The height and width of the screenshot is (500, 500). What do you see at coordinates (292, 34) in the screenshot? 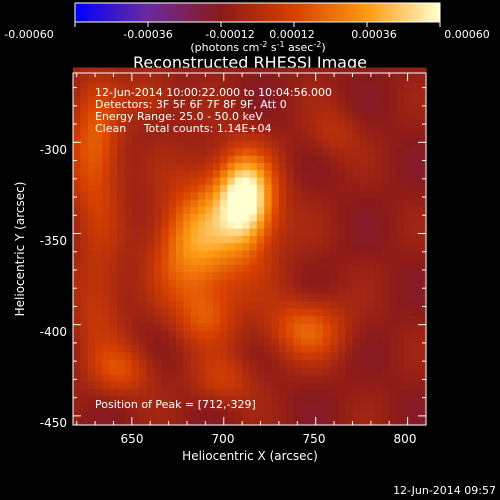
I see `colorbar-tick-label: 0.00012` at bounding box center [292, 34].